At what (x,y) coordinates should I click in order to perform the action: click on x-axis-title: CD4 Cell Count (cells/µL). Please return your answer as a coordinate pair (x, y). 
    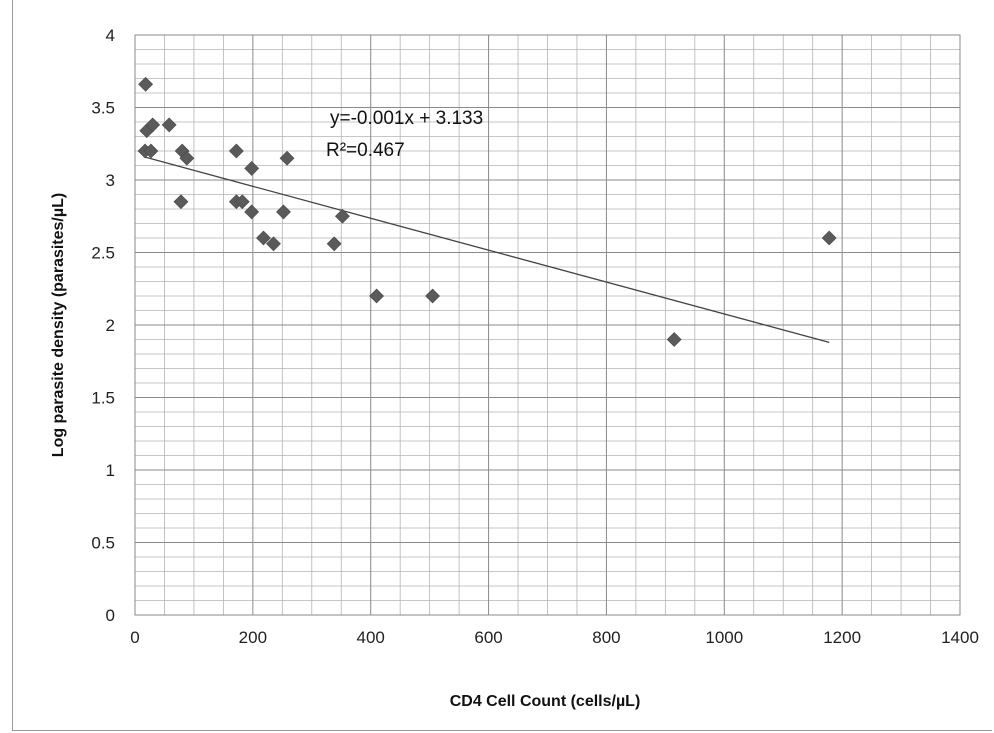
    Looking at the image, I should click on (545, 701).